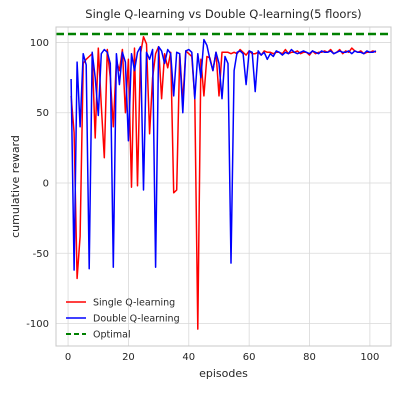 Image resolution: width=416 pixels, height=400 pixels. What do you see at coordinates (37, 184) in the screenshot?
I see `y-tick-labels: -100 -50 0 50 100` at bounding box center [37, 184].